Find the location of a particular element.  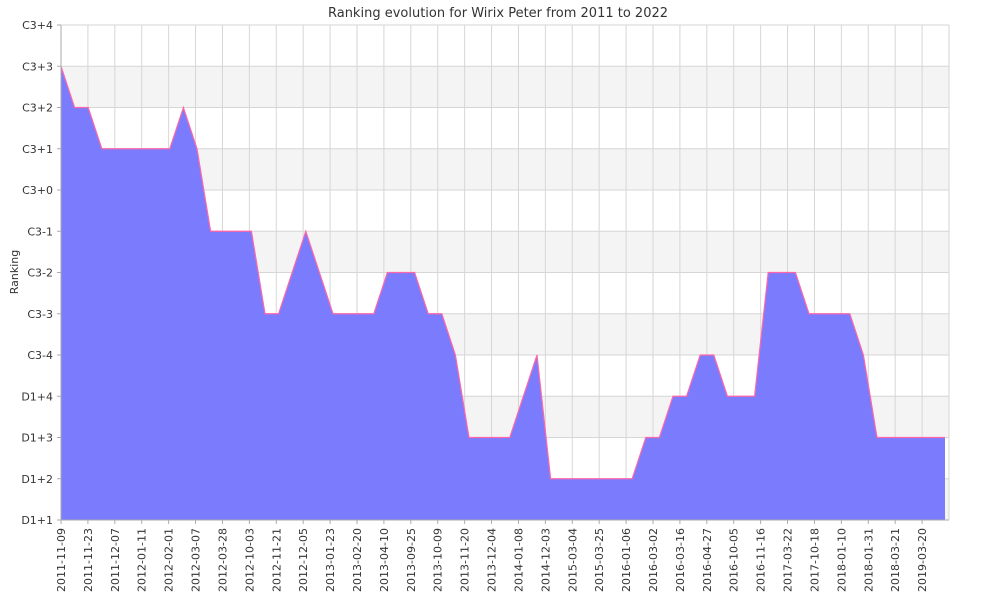

y-tick-label: C3-4 is located at coordinates (40, 355).